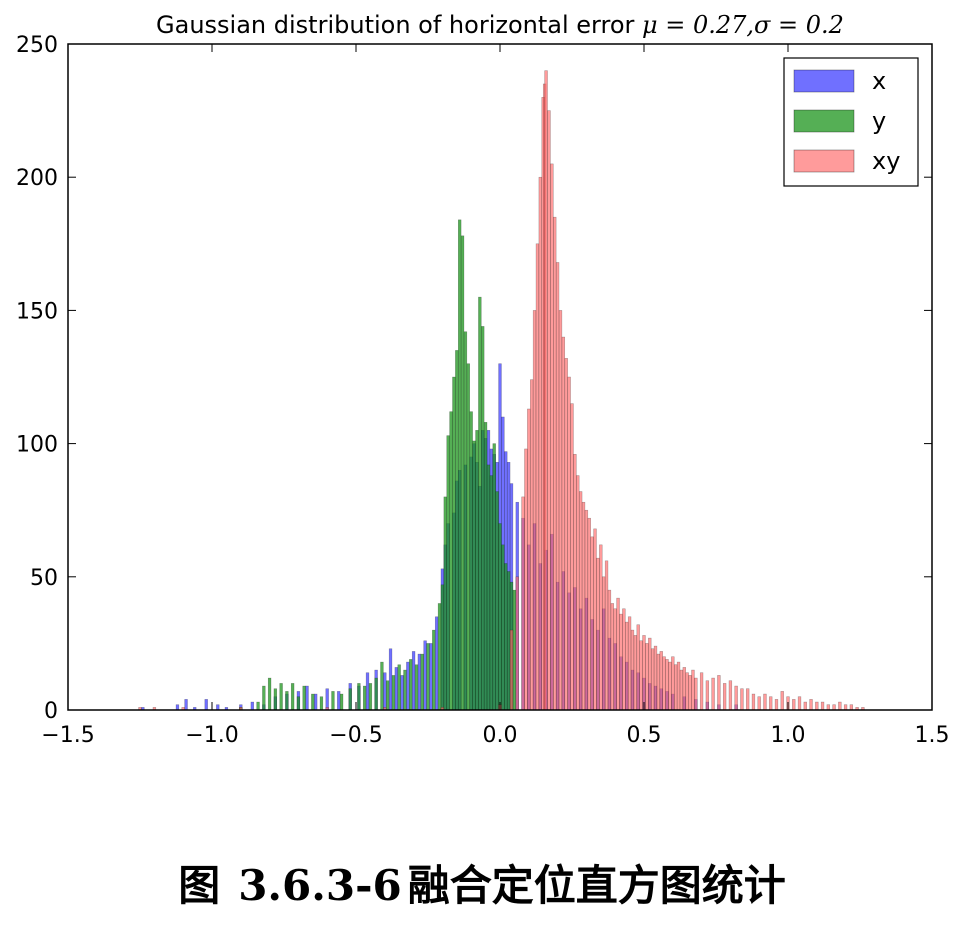 The image size is (964, 928). I want to click on caption-number: 3.6.3-6, so click(320, 885).